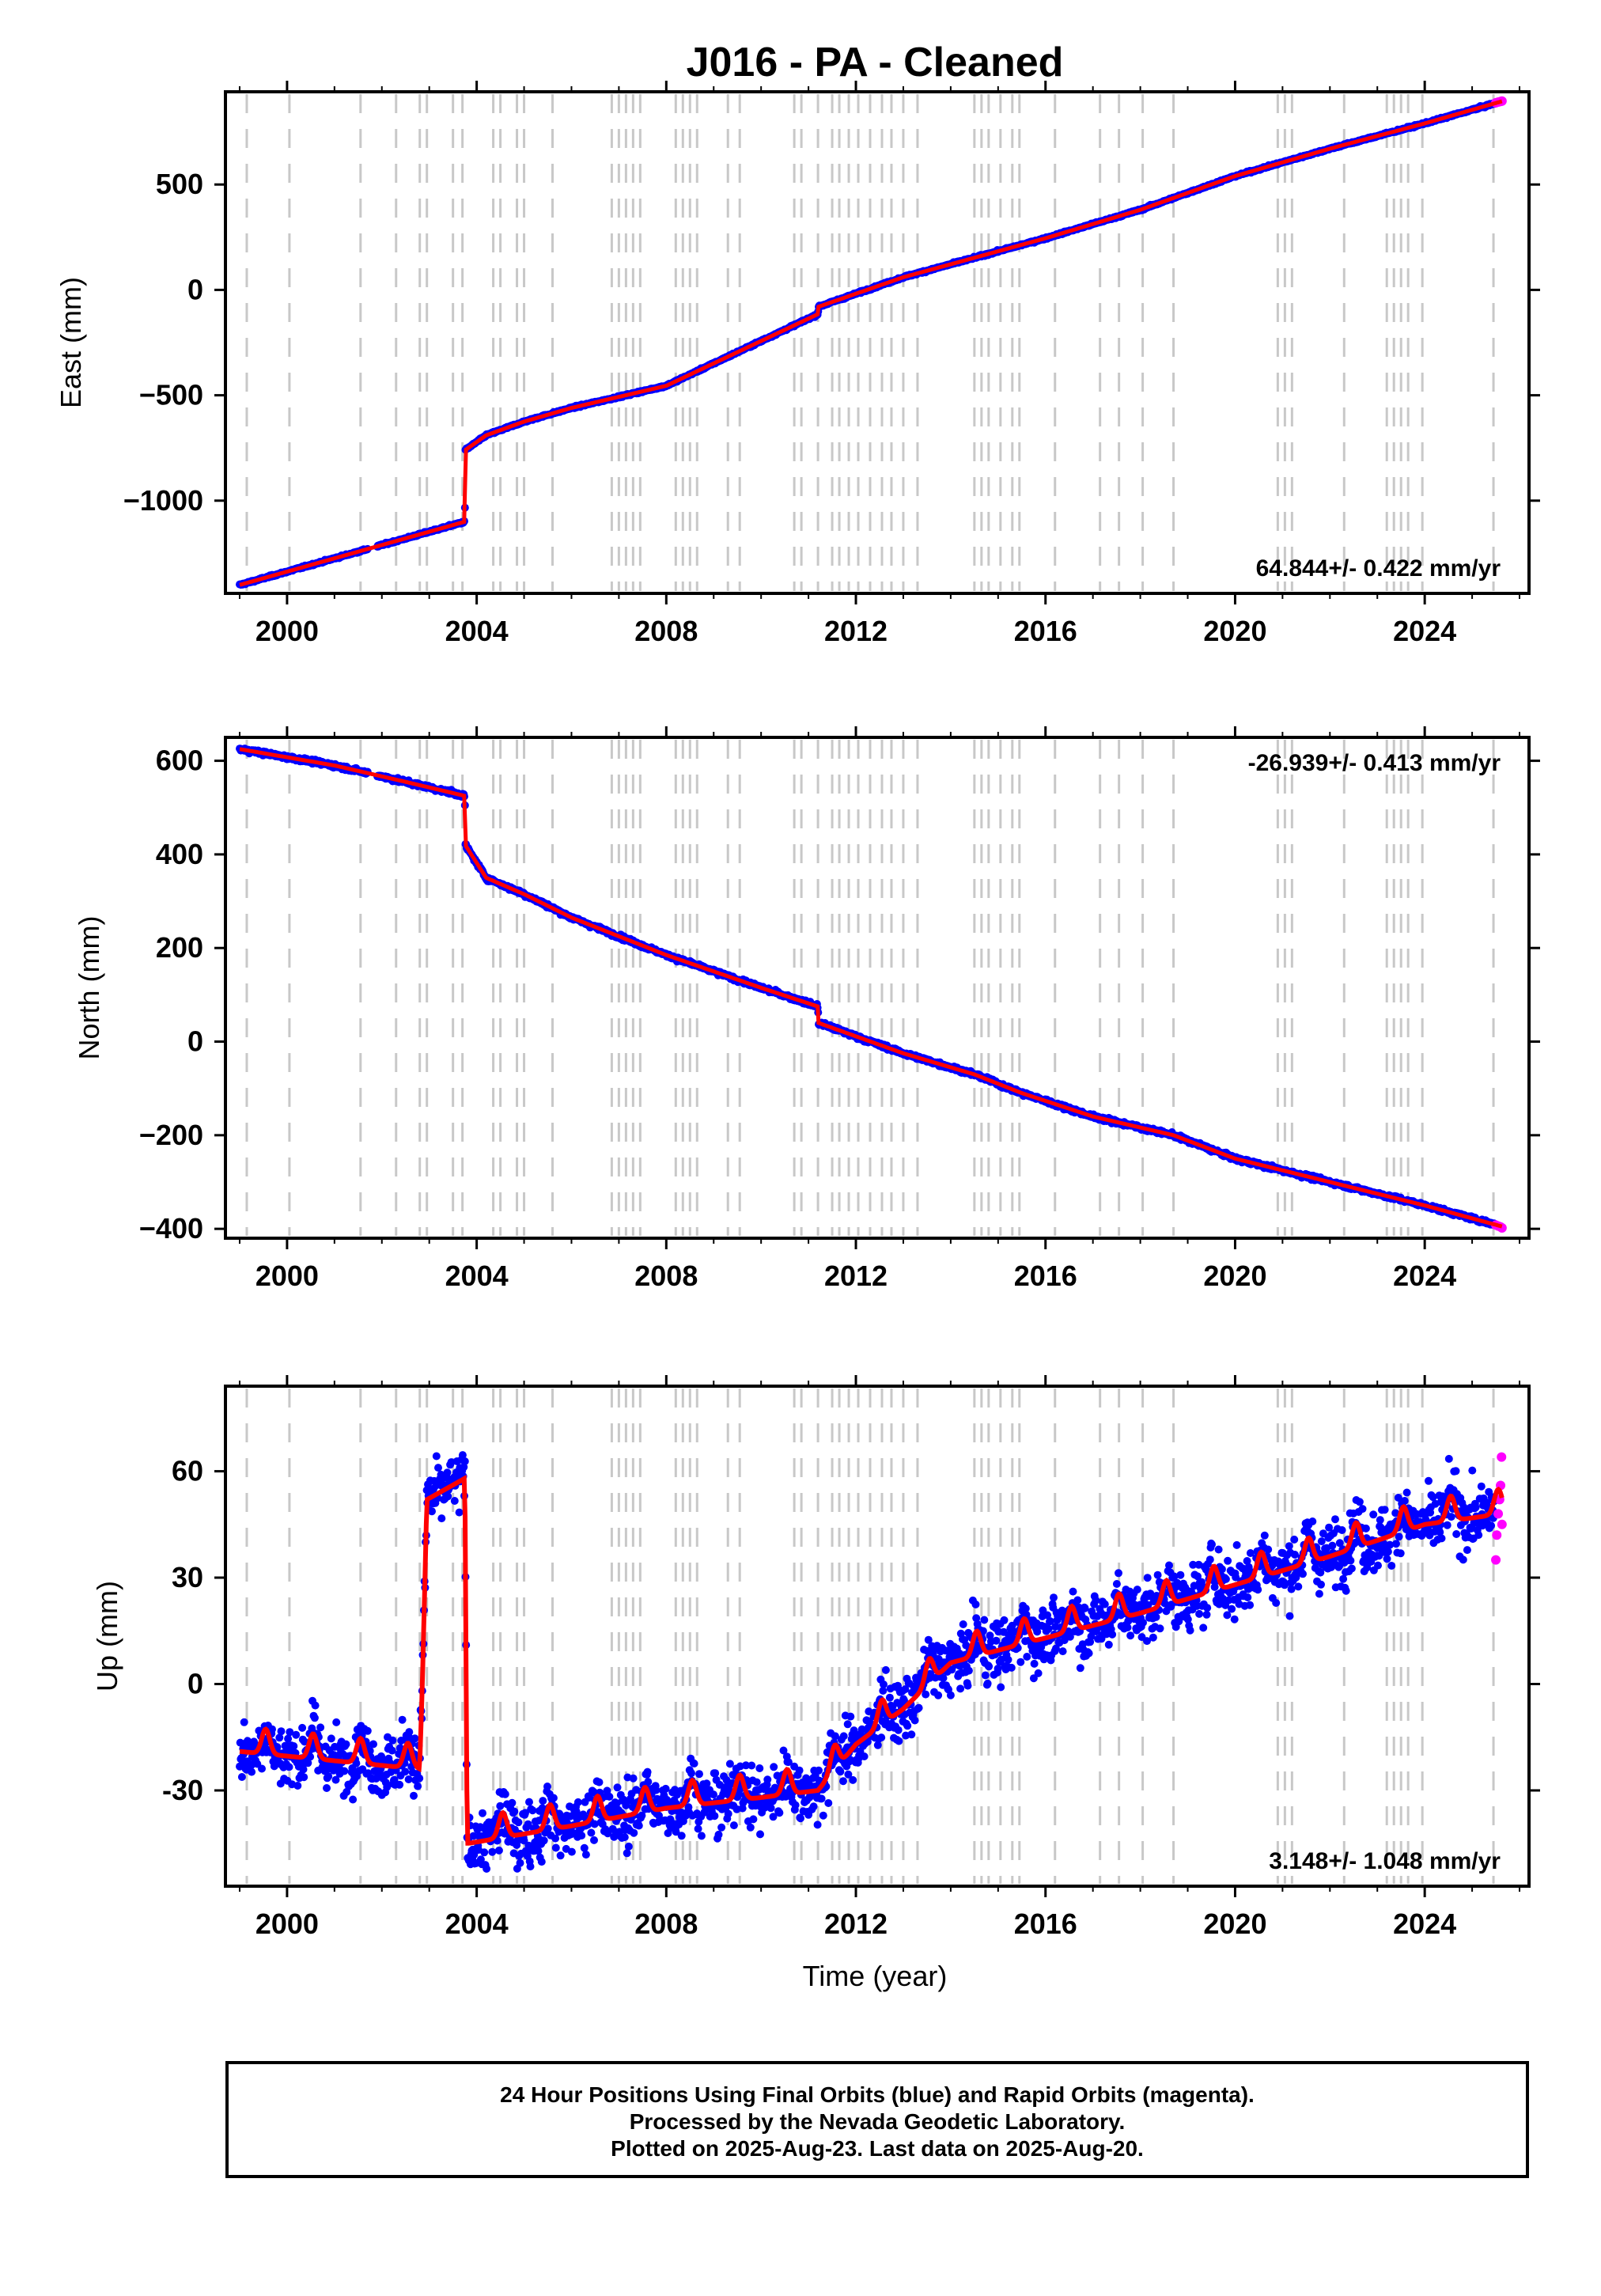 The width and height of the screenshot is (1601, 2296). What do you see at coordinates (180, 184) in the screenshot?
I see `y-tick-label: 500` at bounding box center [180, 184].